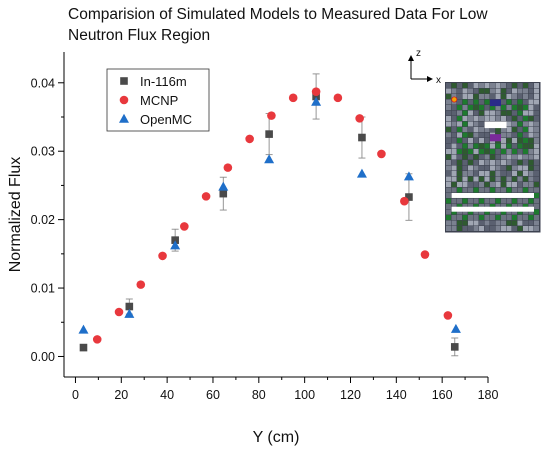 The width and height of the screenshot is (550, 451). Describe the element at coordinates (304, 395) in the screenshot. I see `x-tick-label: 100` at that location.